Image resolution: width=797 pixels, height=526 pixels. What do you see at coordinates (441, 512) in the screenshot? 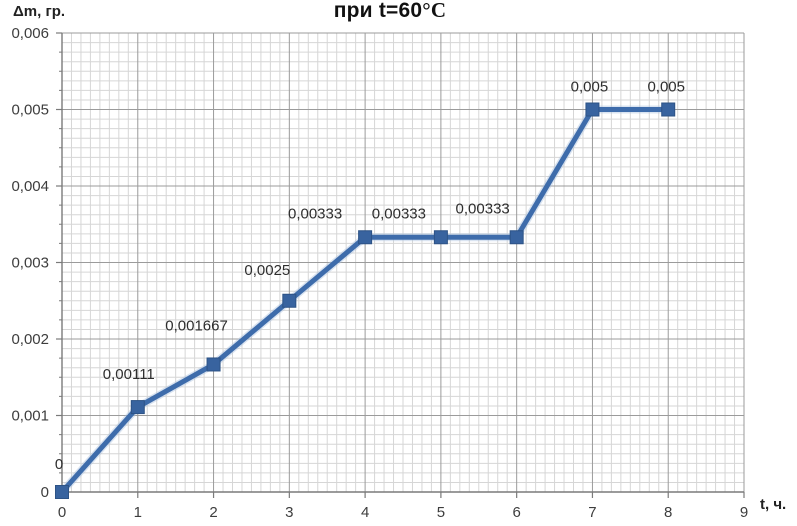
I see `x-tick-label: 5` at bounding box center [441, 512].